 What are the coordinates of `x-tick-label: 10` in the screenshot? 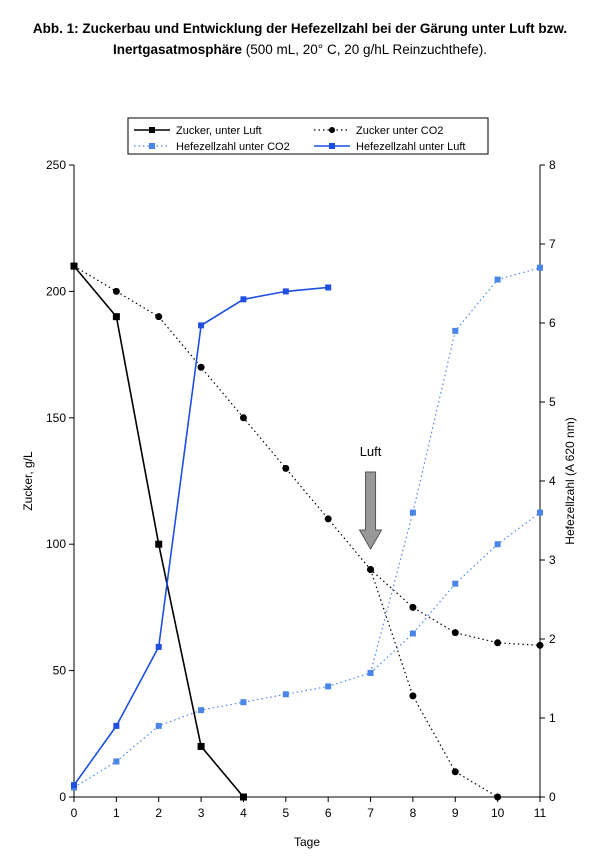 It's located at (498, 813).